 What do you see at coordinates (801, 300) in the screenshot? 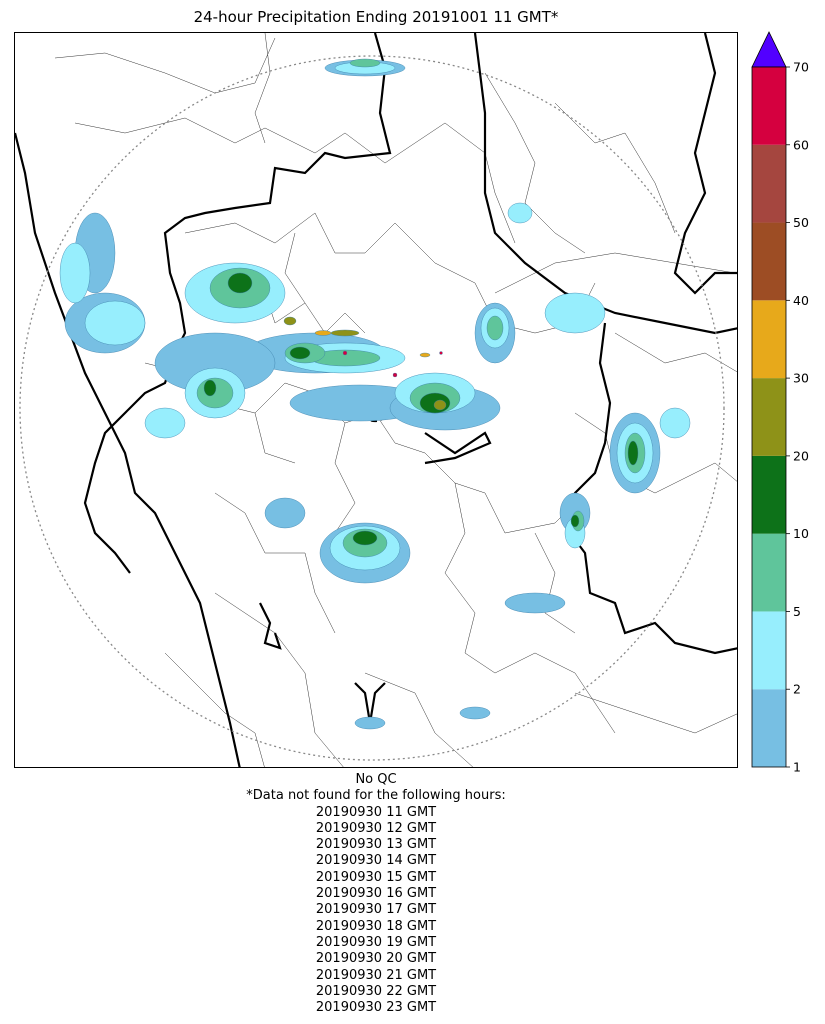
I see `colorbar-tick-label: 40` at bounding box center [801, 300].